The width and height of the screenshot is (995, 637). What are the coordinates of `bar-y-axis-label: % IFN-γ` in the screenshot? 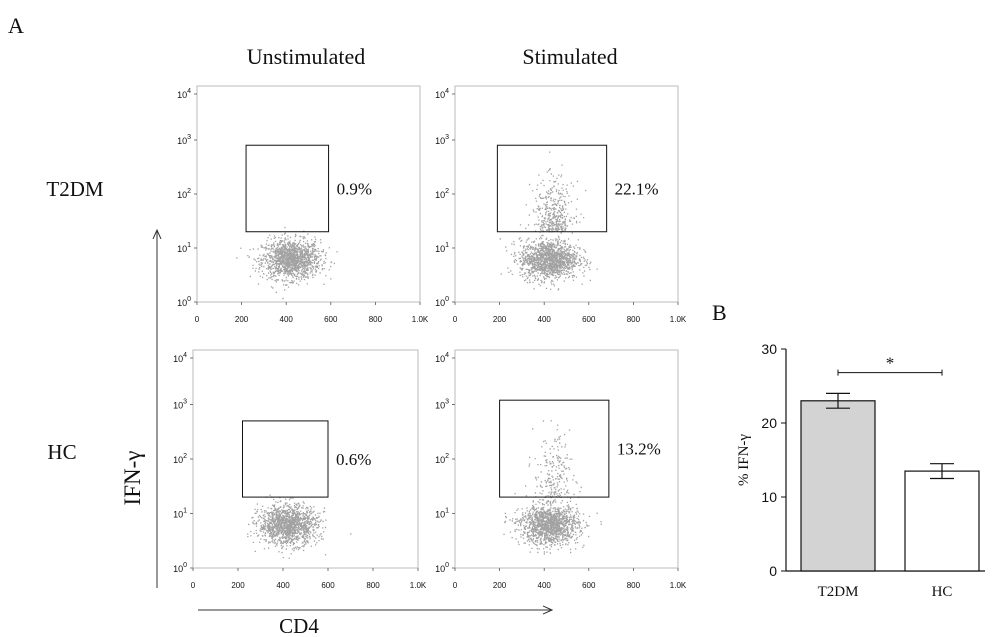 It's located at (744, 460).